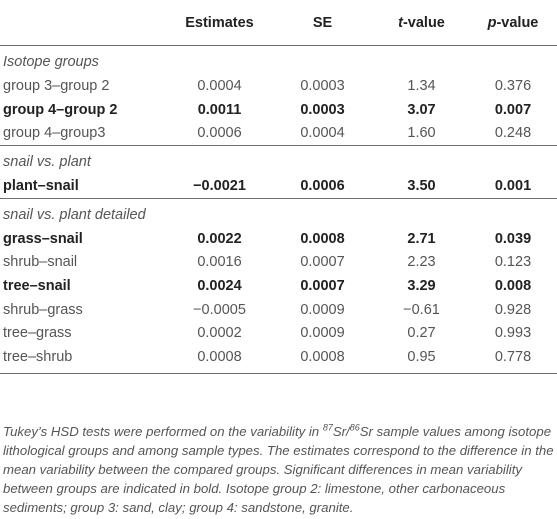  What do you see at coordinates (278, 133) in the screenshot?
I see `table-row: group 4–group3 0.0006 0.0004 1.60 0.248` at bounding box center [278, 133].